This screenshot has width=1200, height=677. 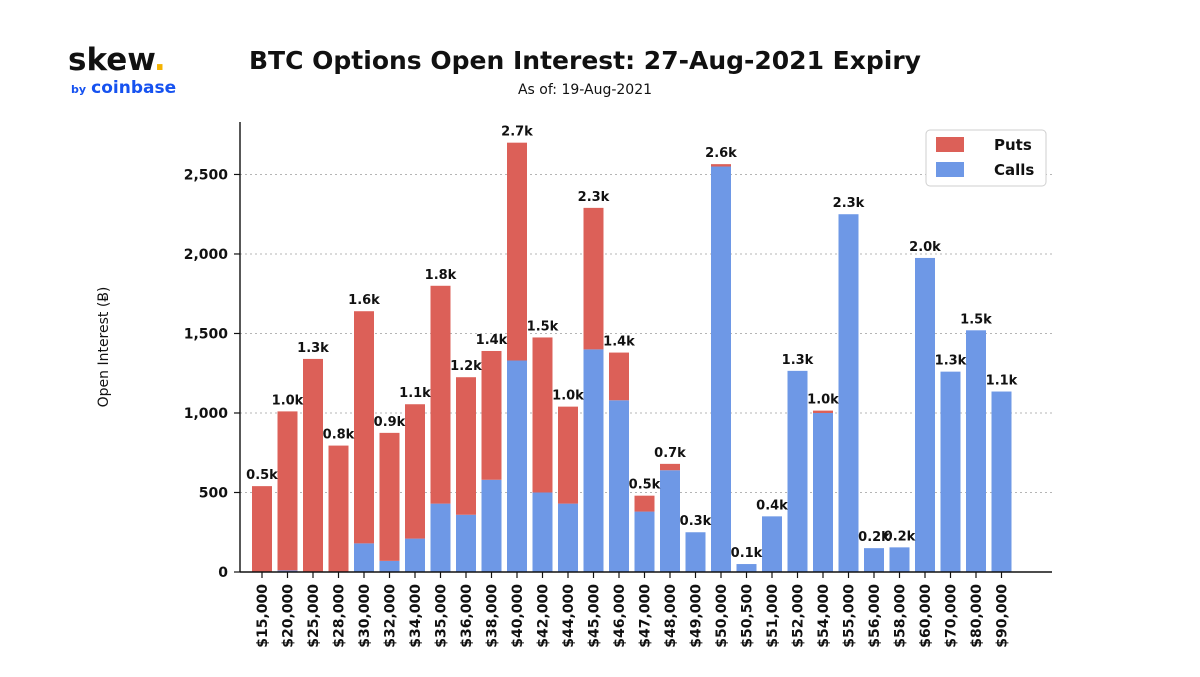 What do you see at coordinates (416, 616) in the screenshot?
I see `x-tick-label: $34,000` at bounding box center [416, 616].